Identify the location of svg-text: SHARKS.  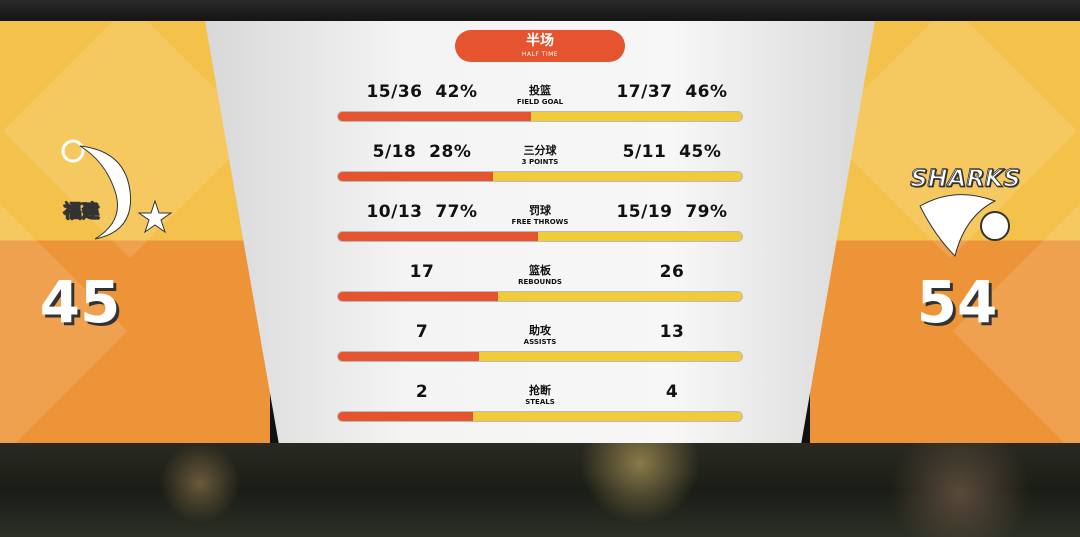
(965, 178).